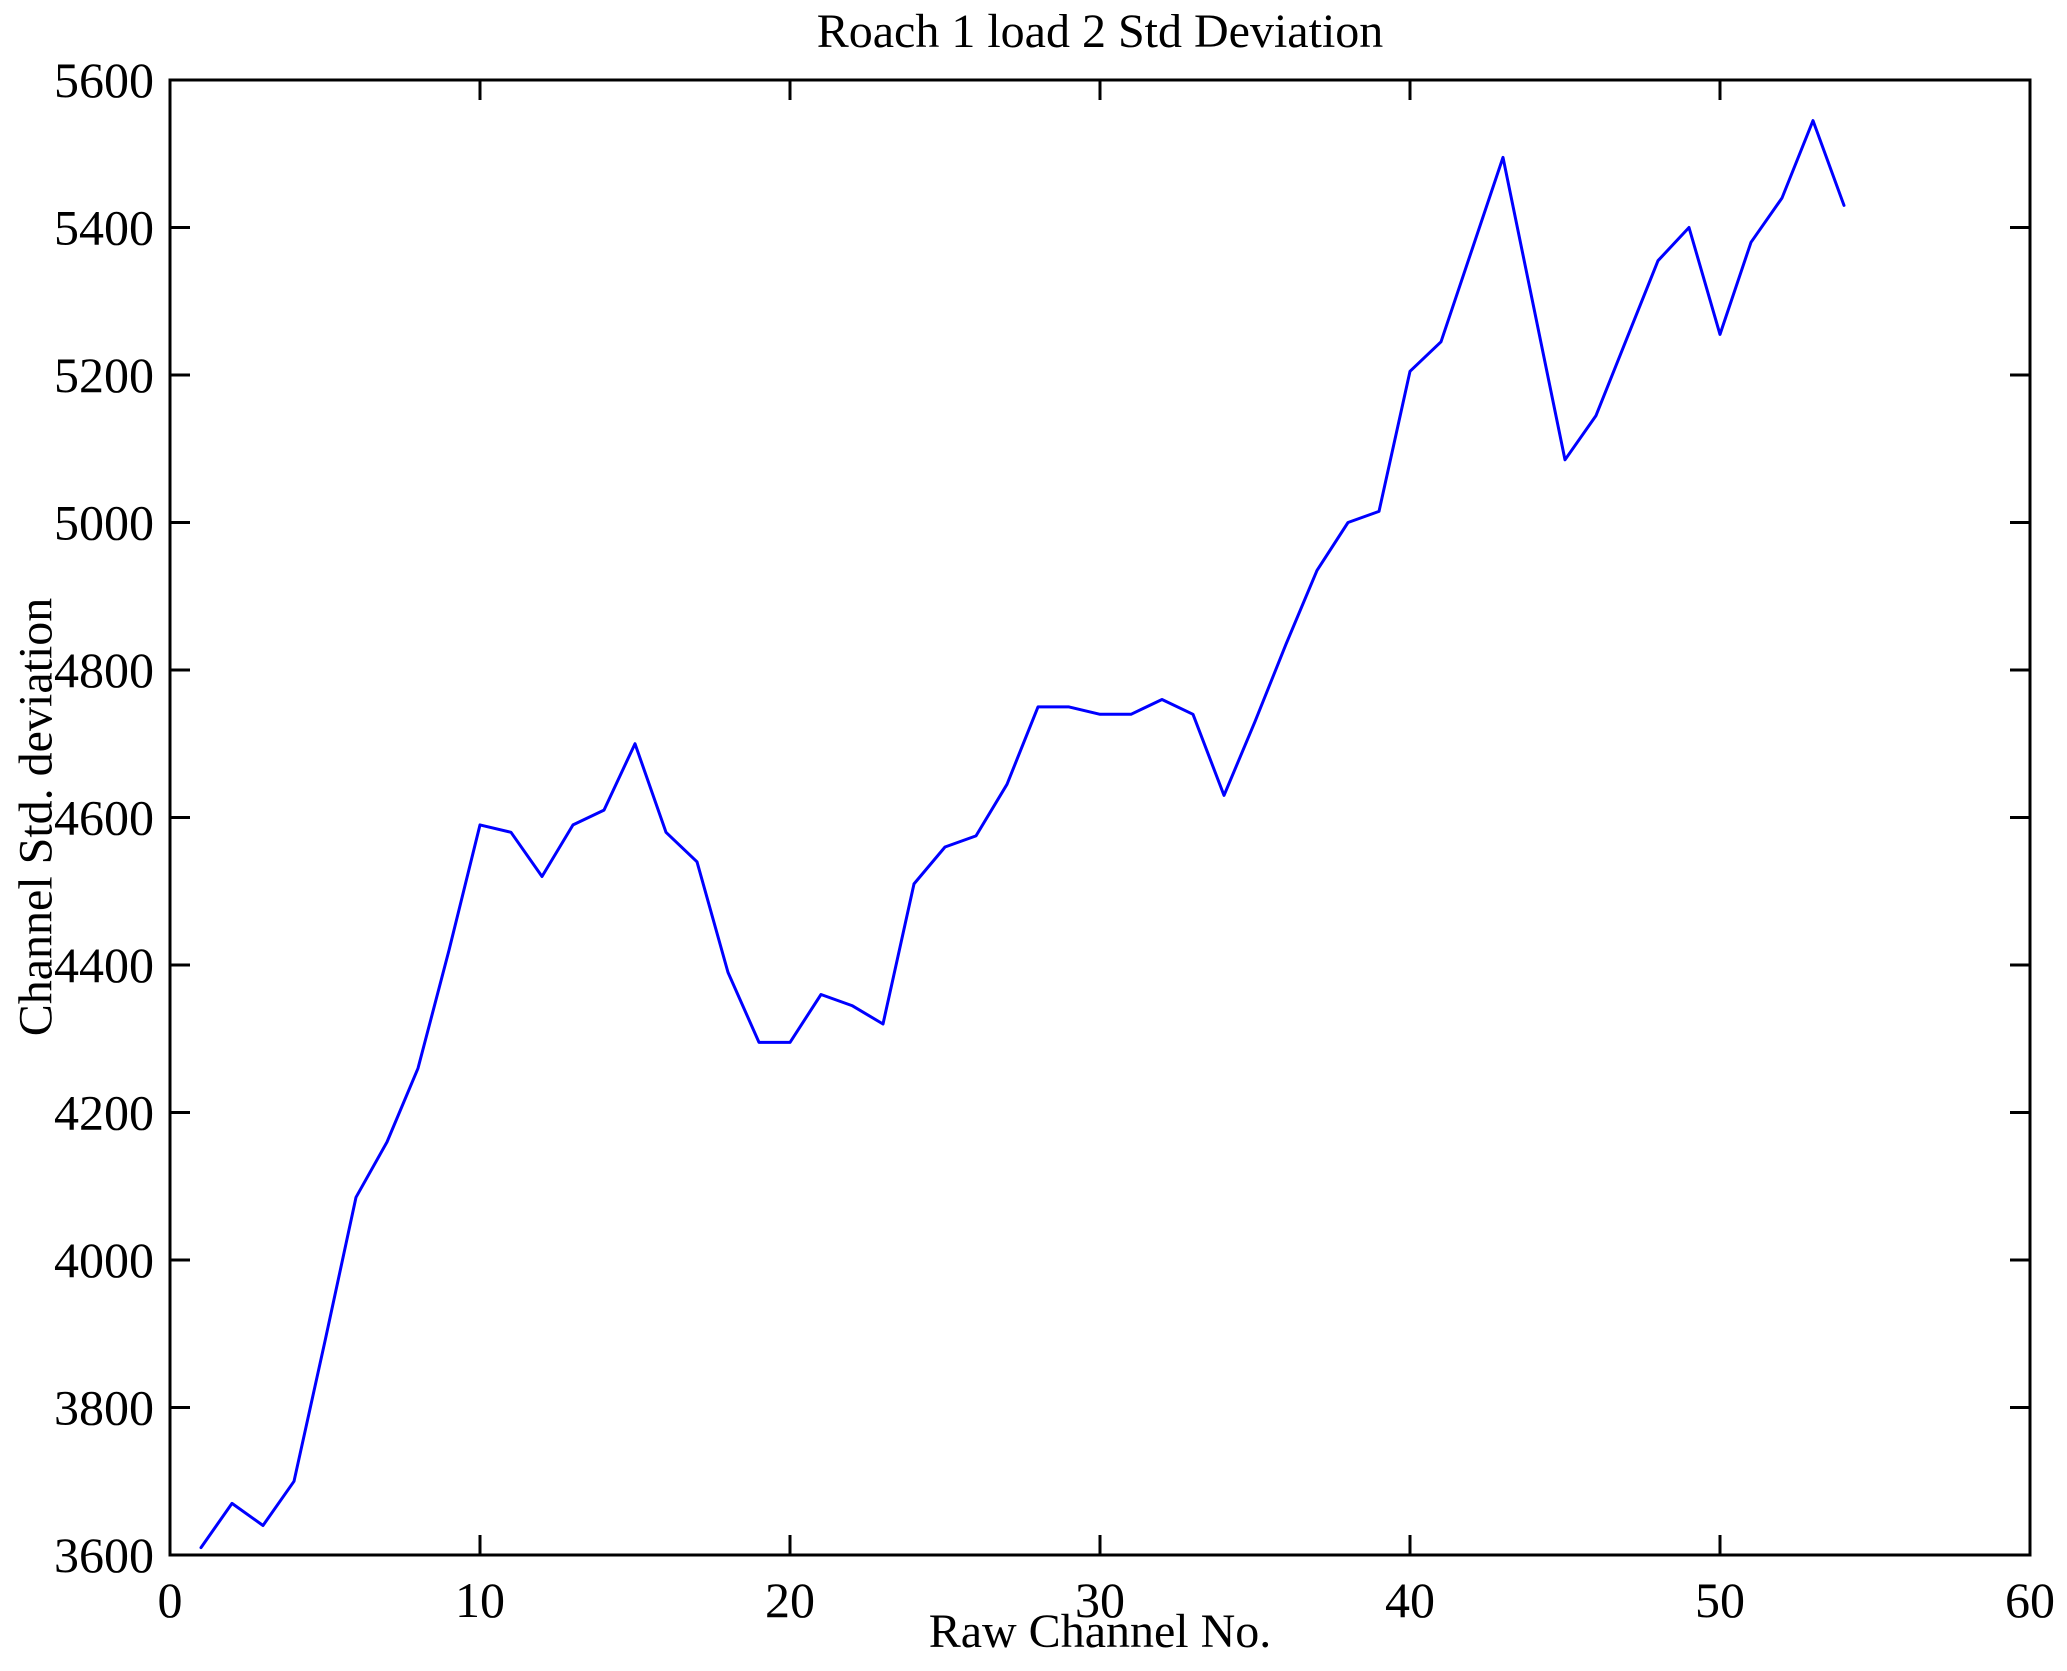 This screenshot has height=1671, width=2067. Describe the element at coordinates (104, 1260) in the screenshot. I see `y-tick-label: 4000` at that location.